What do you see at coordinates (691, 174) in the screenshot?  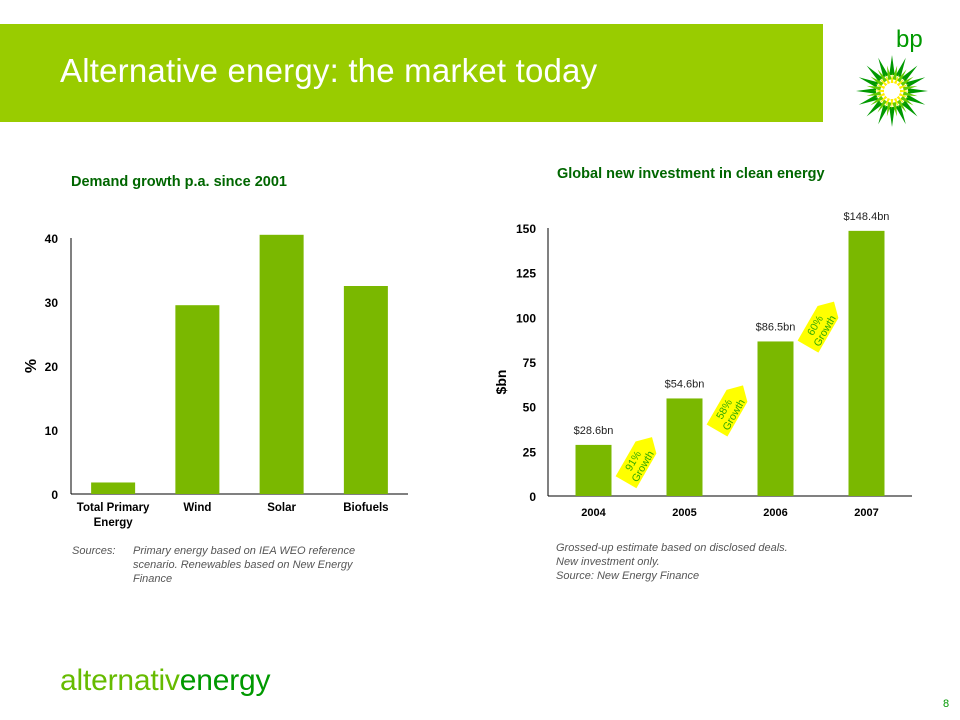 I see `right-chart-title: Global new investment in clean energy` at bounding box center [691, 174].